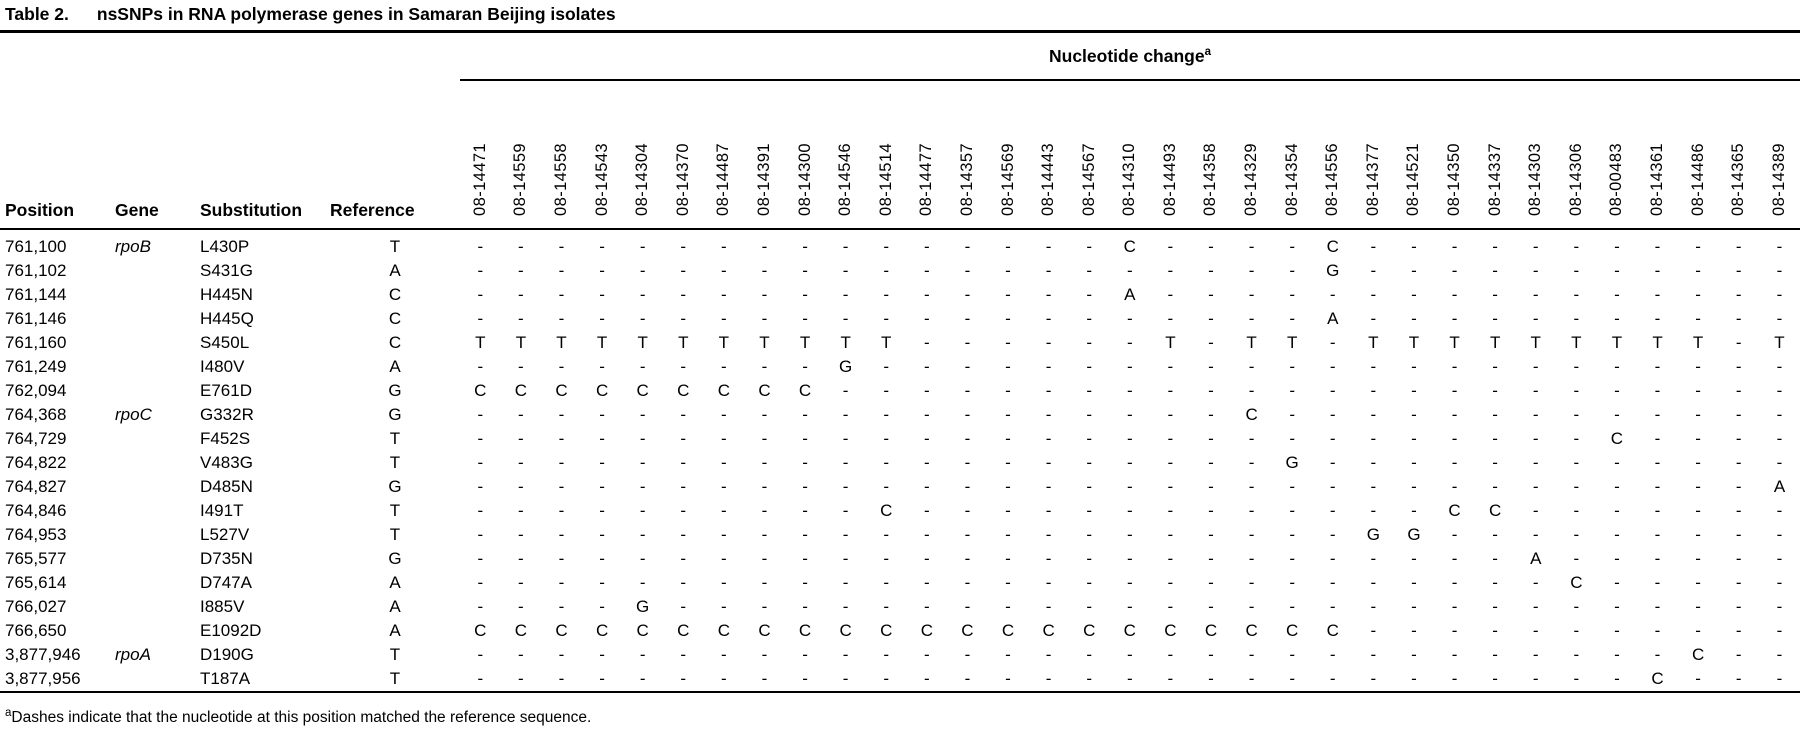  What do you see at coordinates (1332, 179) in the screenshot?
I see `isolate-id-label: 08-14556` at bounding box center [1332, 179].